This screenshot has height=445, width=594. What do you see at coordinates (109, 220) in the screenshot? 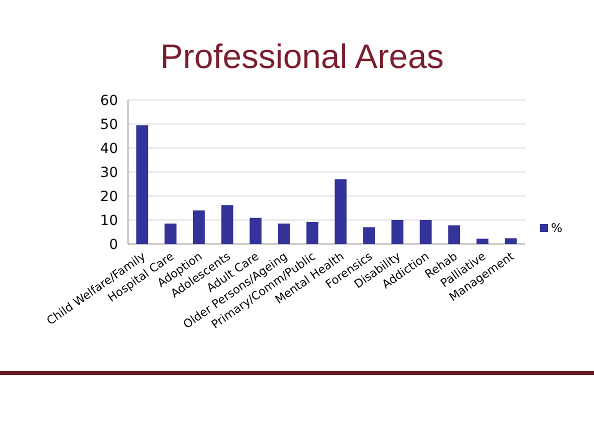
I see `y-tick-label: 10` at bounding box center [109, 220].